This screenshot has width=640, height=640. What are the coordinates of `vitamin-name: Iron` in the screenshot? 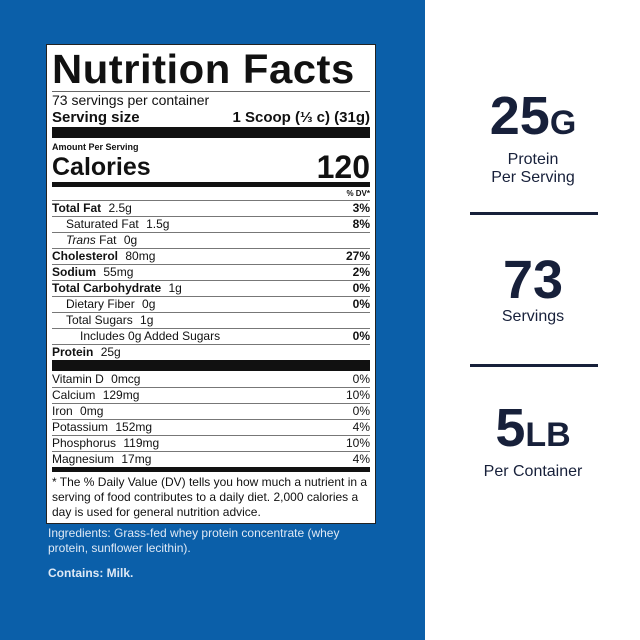 It's located at (62, 411).